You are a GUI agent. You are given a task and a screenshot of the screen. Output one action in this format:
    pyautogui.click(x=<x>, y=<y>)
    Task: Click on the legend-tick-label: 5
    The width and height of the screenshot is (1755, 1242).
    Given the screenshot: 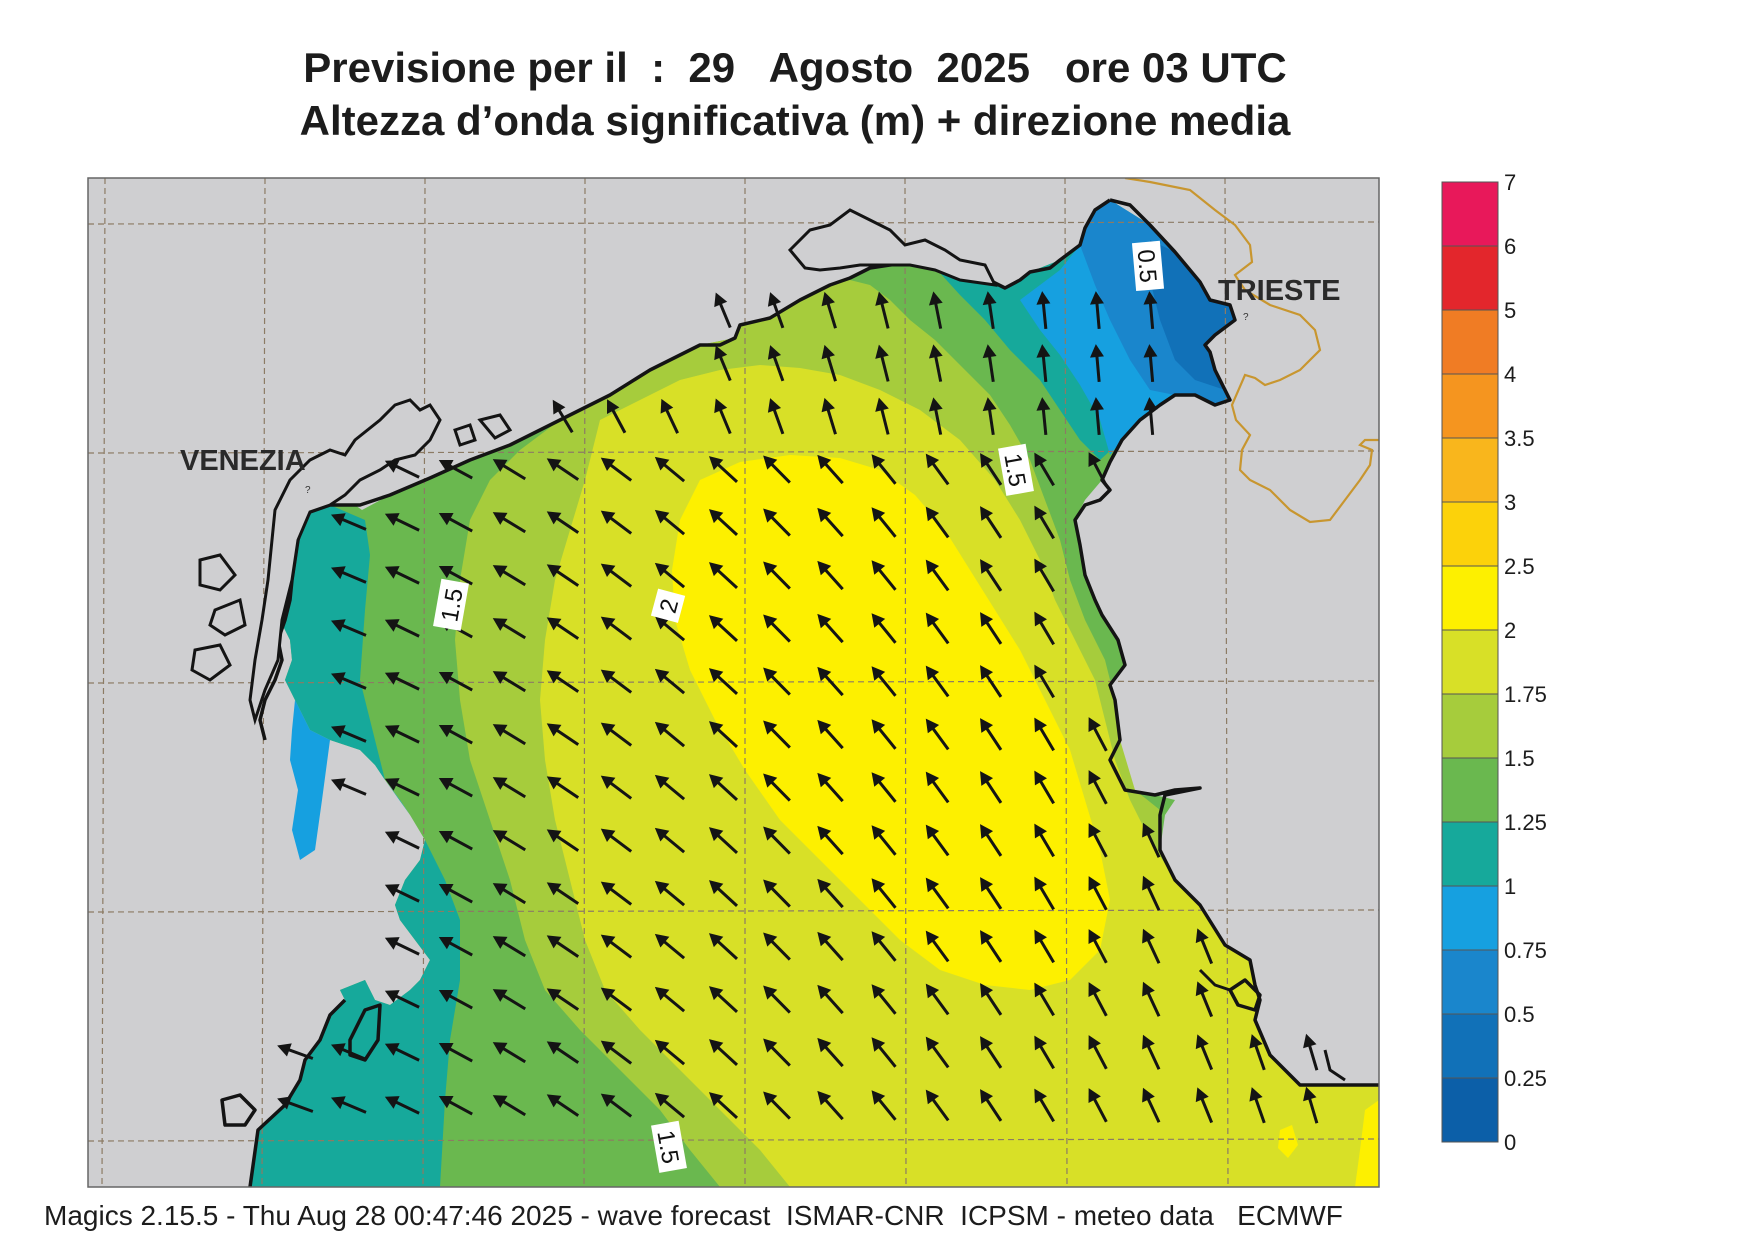 What is the action you would take?
    pyautogui.click(x=1510, y=310)
    